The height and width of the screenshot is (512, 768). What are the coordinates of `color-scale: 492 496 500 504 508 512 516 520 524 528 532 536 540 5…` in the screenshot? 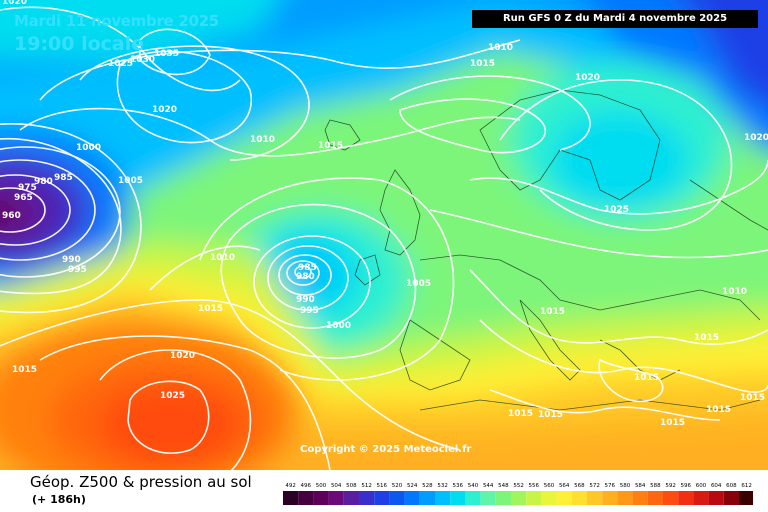 It's located at (518, 494).